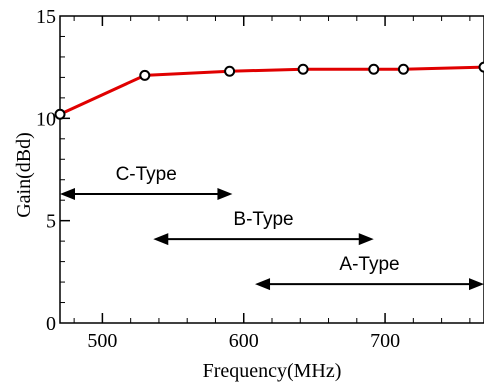  I want to click on x-axis-title: Frequency(MHz), so click(272, 371).